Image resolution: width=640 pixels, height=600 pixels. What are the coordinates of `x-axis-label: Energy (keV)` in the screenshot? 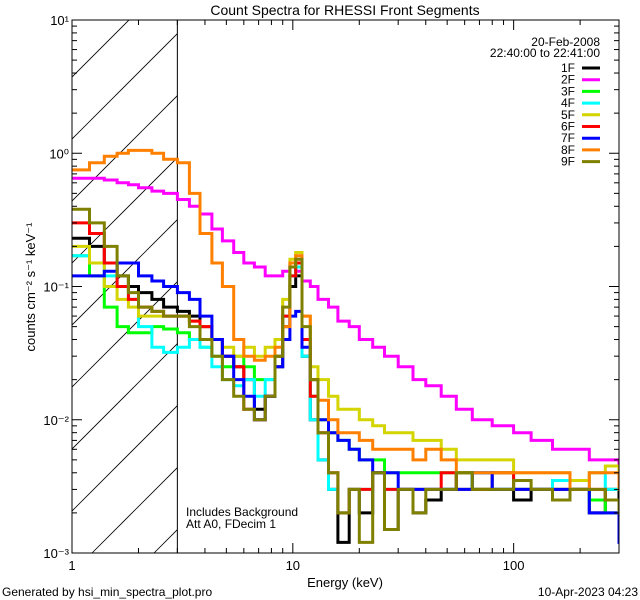 It's located at (345, 582).